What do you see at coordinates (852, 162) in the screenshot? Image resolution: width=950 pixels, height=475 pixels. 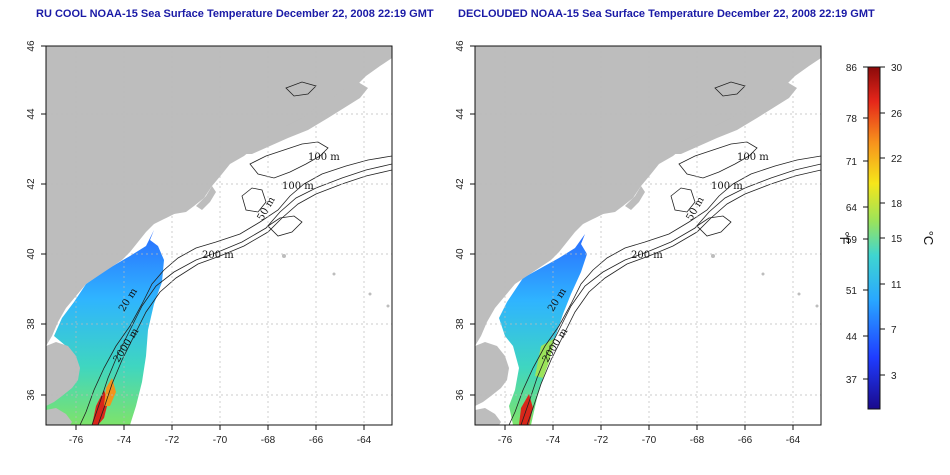 I see `colorbar-f-tick: 71` at bounding box center [852, 162].